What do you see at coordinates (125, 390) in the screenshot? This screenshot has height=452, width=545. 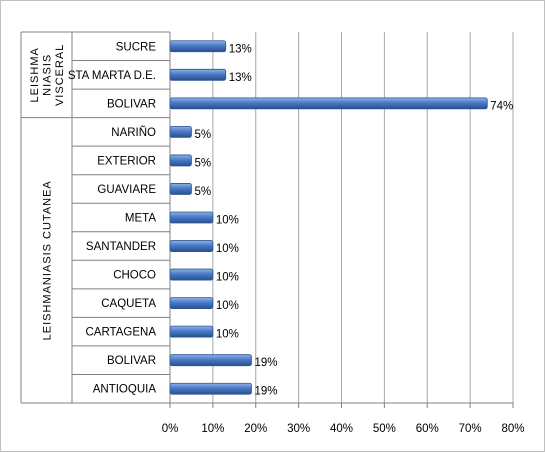 I see `category-label: ANTIOQUIA` at bounding box center [125, 390].